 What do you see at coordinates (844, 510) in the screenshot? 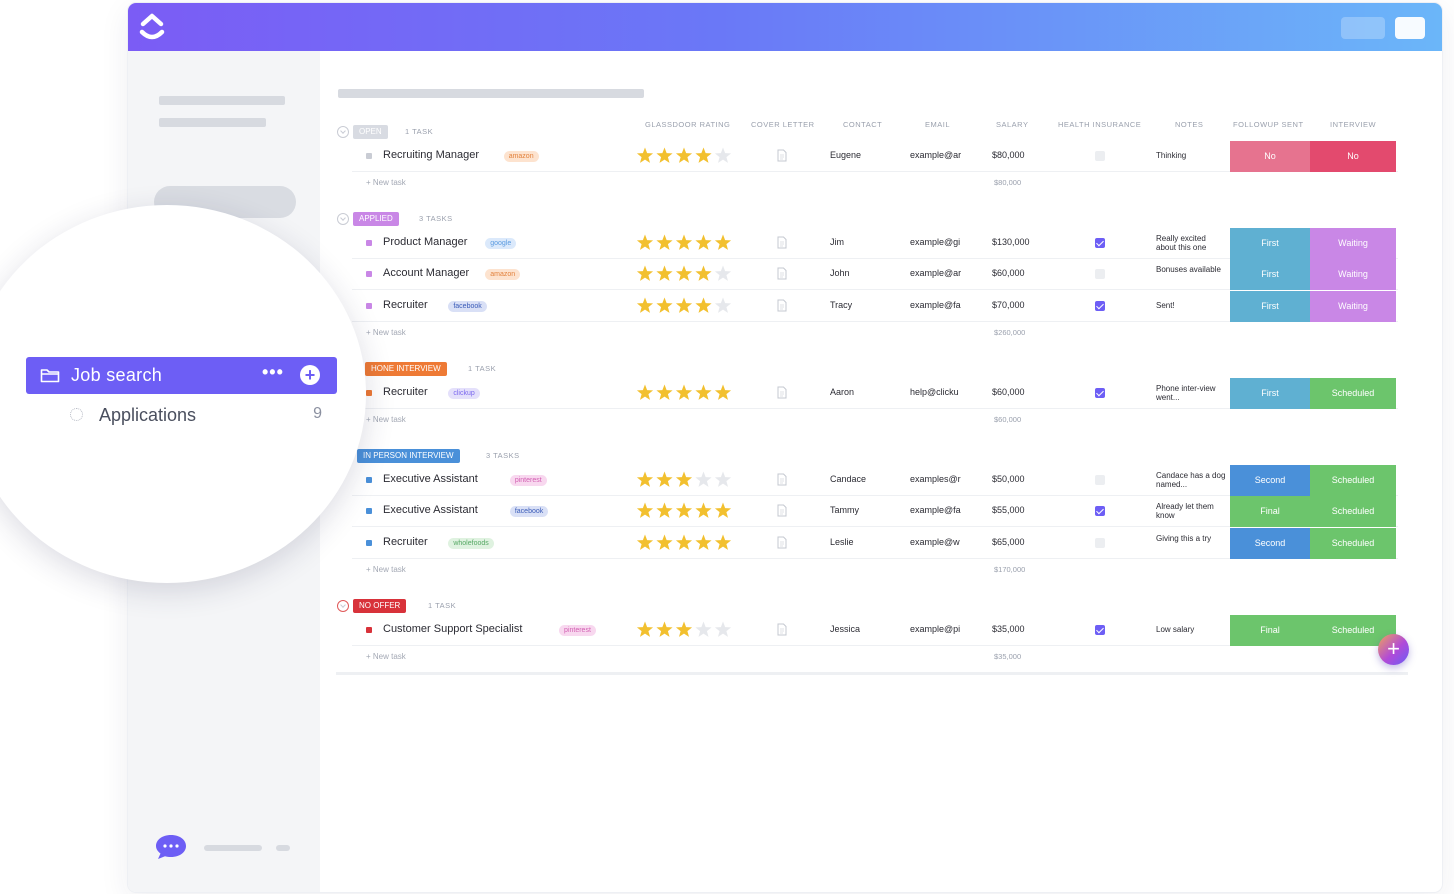
I see `contact-cell: Tammy` at bounding box center [844, 510].